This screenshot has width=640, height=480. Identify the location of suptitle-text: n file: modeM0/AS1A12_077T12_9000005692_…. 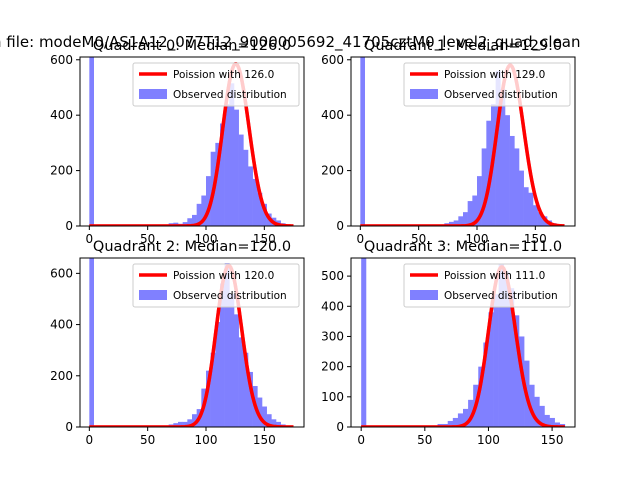
(290, 42).